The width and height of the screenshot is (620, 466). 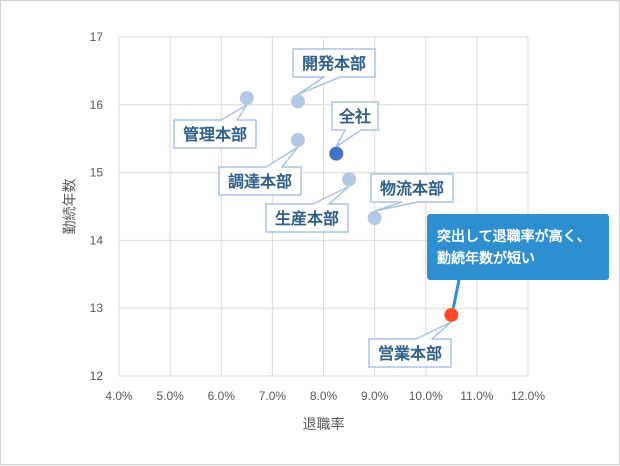 I want to click on point-label: 営業本部, so click(x=410, y=353).